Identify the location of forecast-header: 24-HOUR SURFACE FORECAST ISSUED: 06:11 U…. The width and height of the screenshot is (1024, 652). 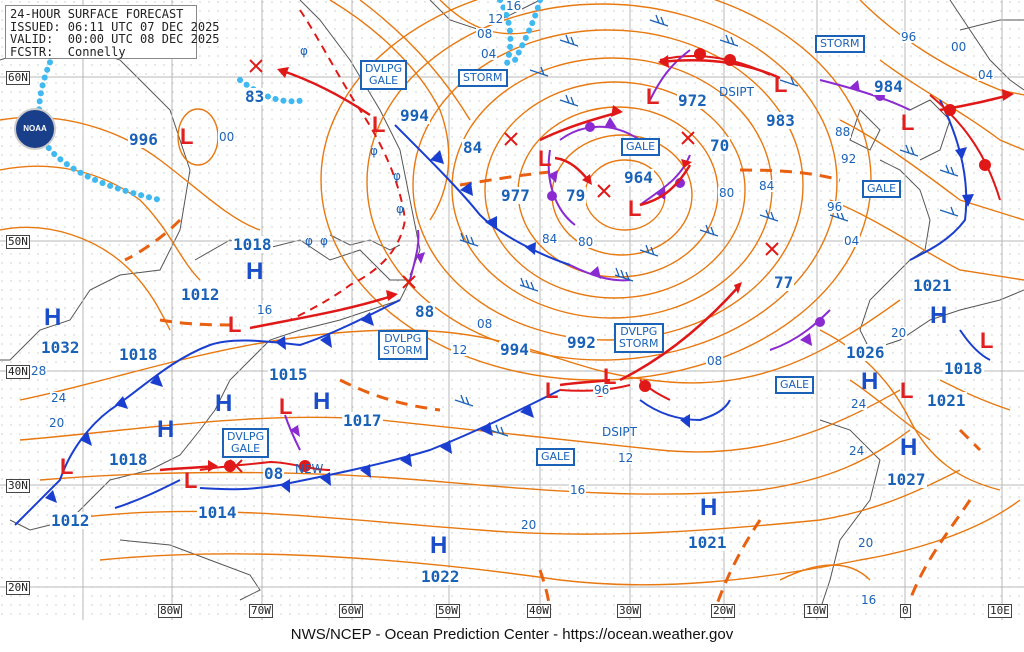
(112, 32).